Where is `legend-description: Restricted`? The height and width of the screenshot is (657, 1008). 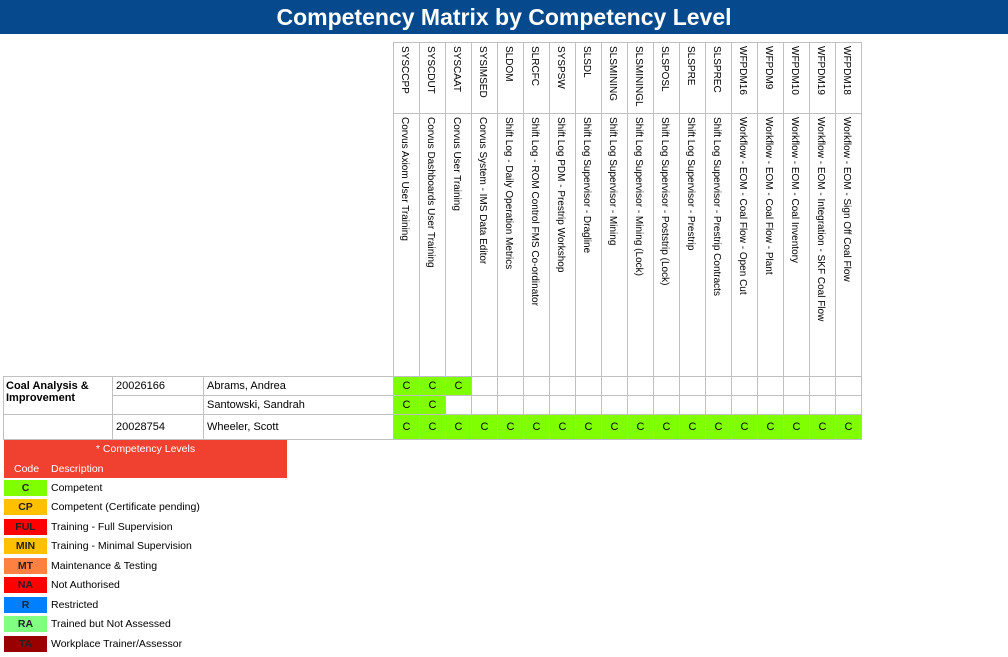
legend-description: Restricted is located at coordinates (75, 604).